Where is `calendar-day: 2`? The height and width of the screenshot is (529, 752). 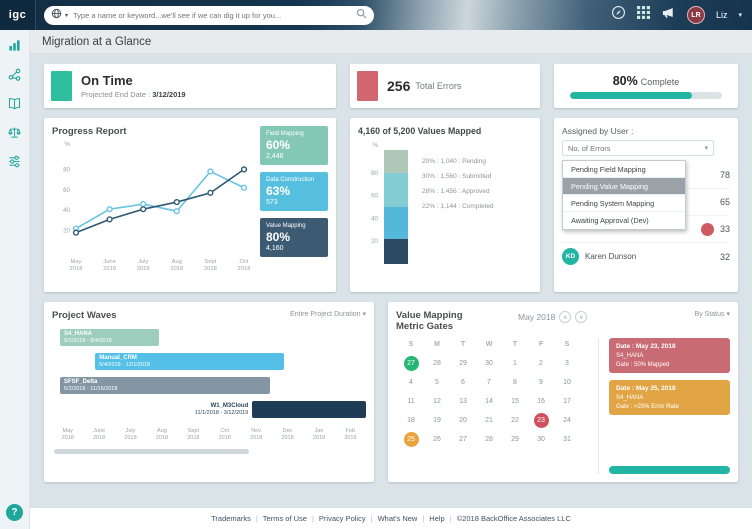
calendar-day: 2 is located at coordinates (541, 363).